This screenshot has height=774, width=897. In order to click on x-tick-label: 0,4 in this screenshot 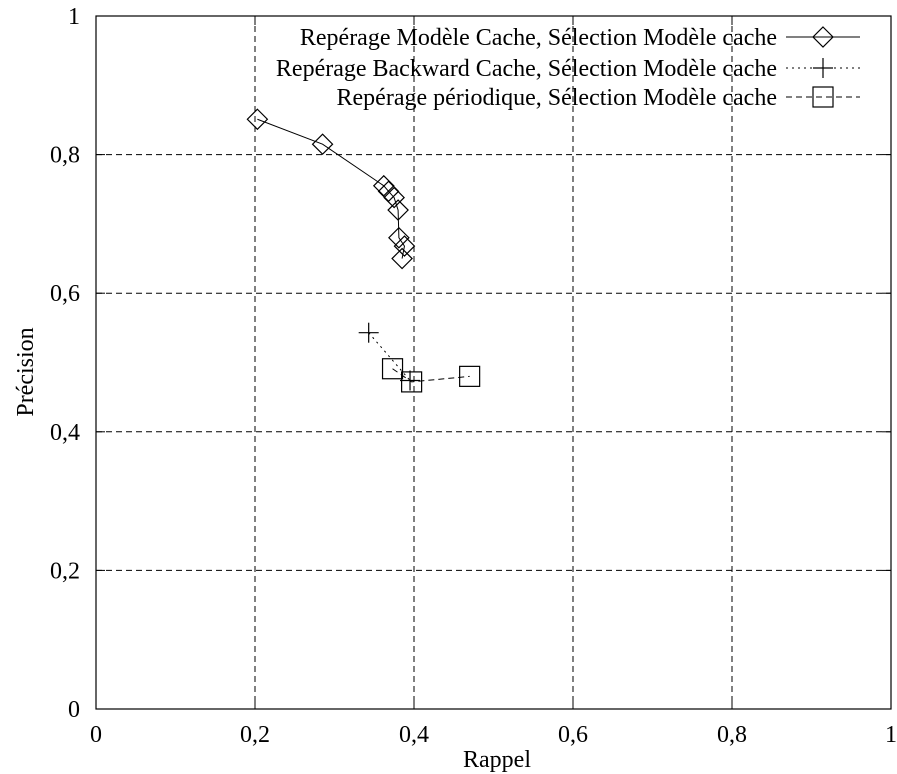, I will do `click(414, 735)`.